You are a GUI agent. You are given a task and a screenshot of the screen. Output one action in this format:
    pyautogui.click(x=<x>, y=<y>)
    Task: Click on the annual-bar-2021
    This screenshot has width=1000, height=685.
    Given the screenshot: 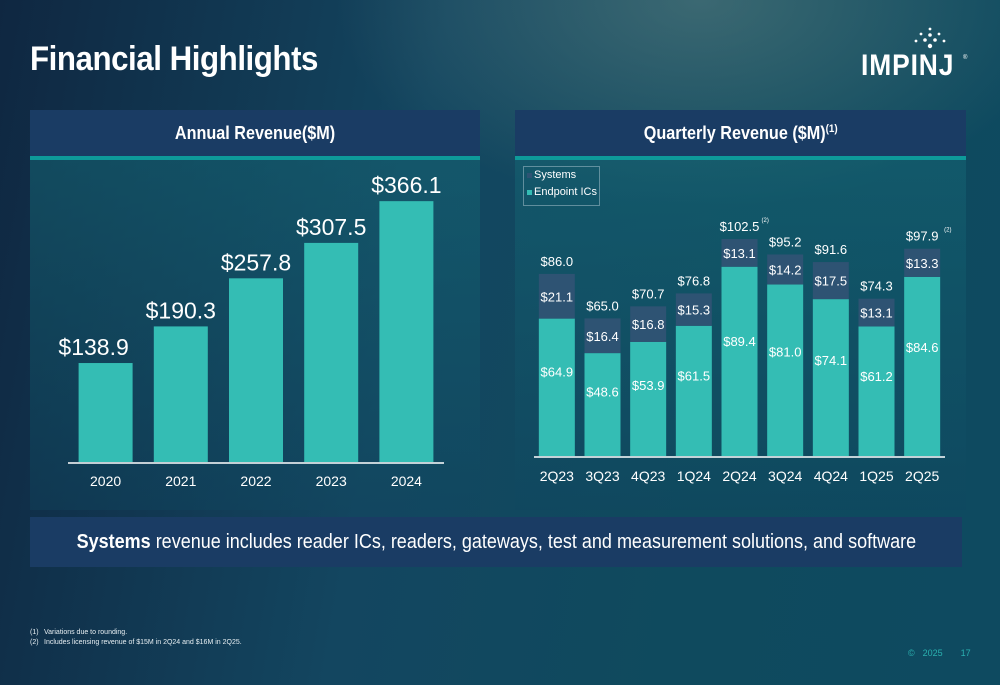 What is the action you would take?
    pyautogui.click(x=180, y=394)
    